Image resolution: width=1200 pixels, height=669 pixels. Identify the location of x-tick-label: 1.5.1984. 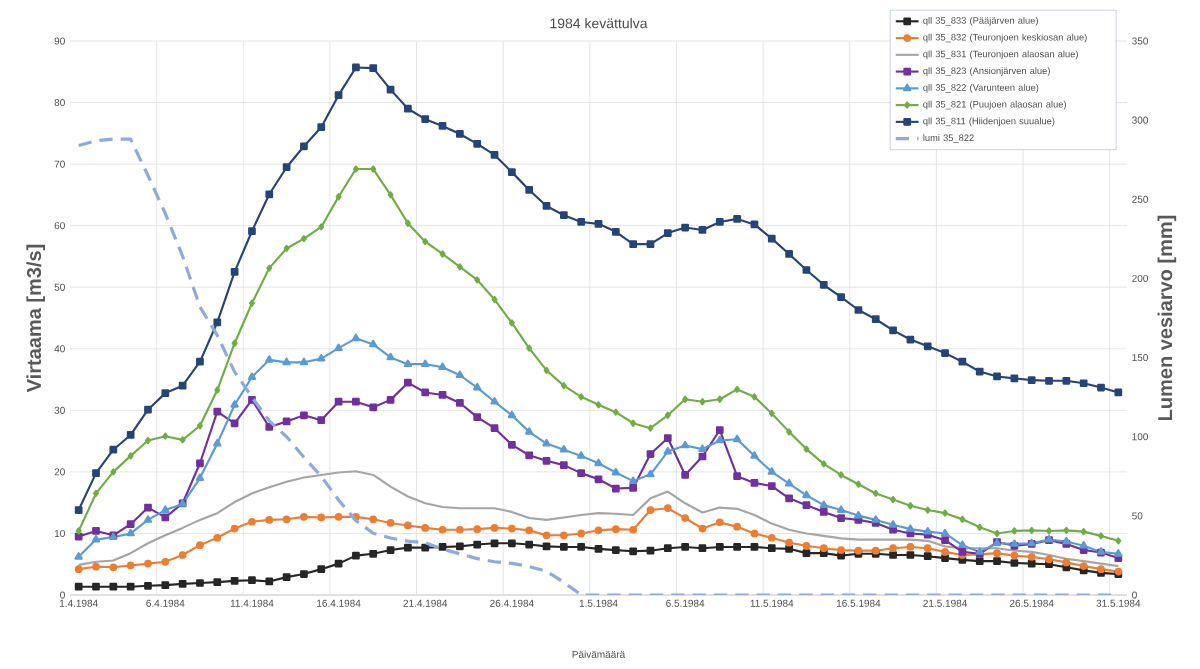
(598, 603).